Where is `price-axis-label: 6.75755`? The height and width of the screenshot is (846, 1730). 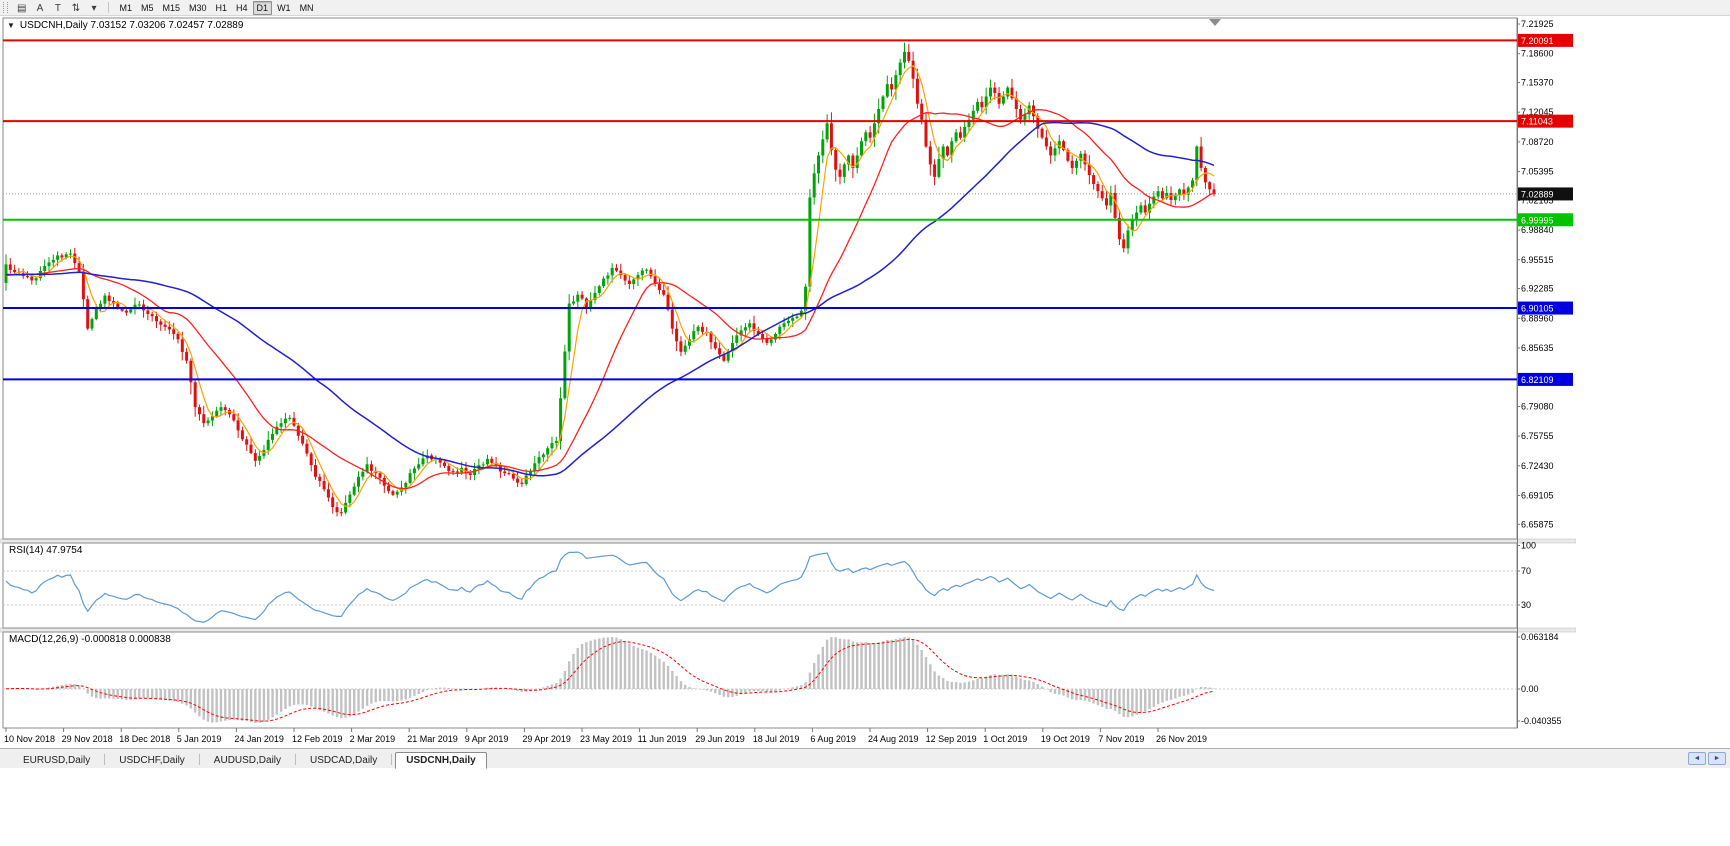
price-axis-label: 6.75755 is located at coordinates (1537, 436).